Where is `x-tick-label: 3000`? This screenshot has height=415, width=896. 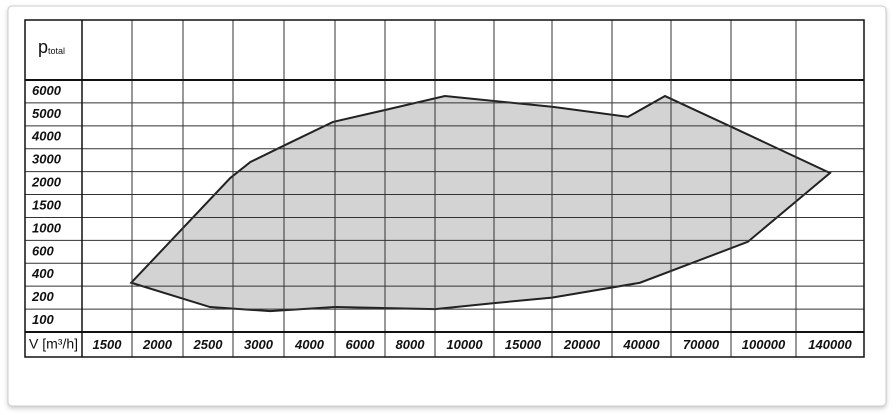 x-tick-label: 3000 is located at coordinates (259, 344).